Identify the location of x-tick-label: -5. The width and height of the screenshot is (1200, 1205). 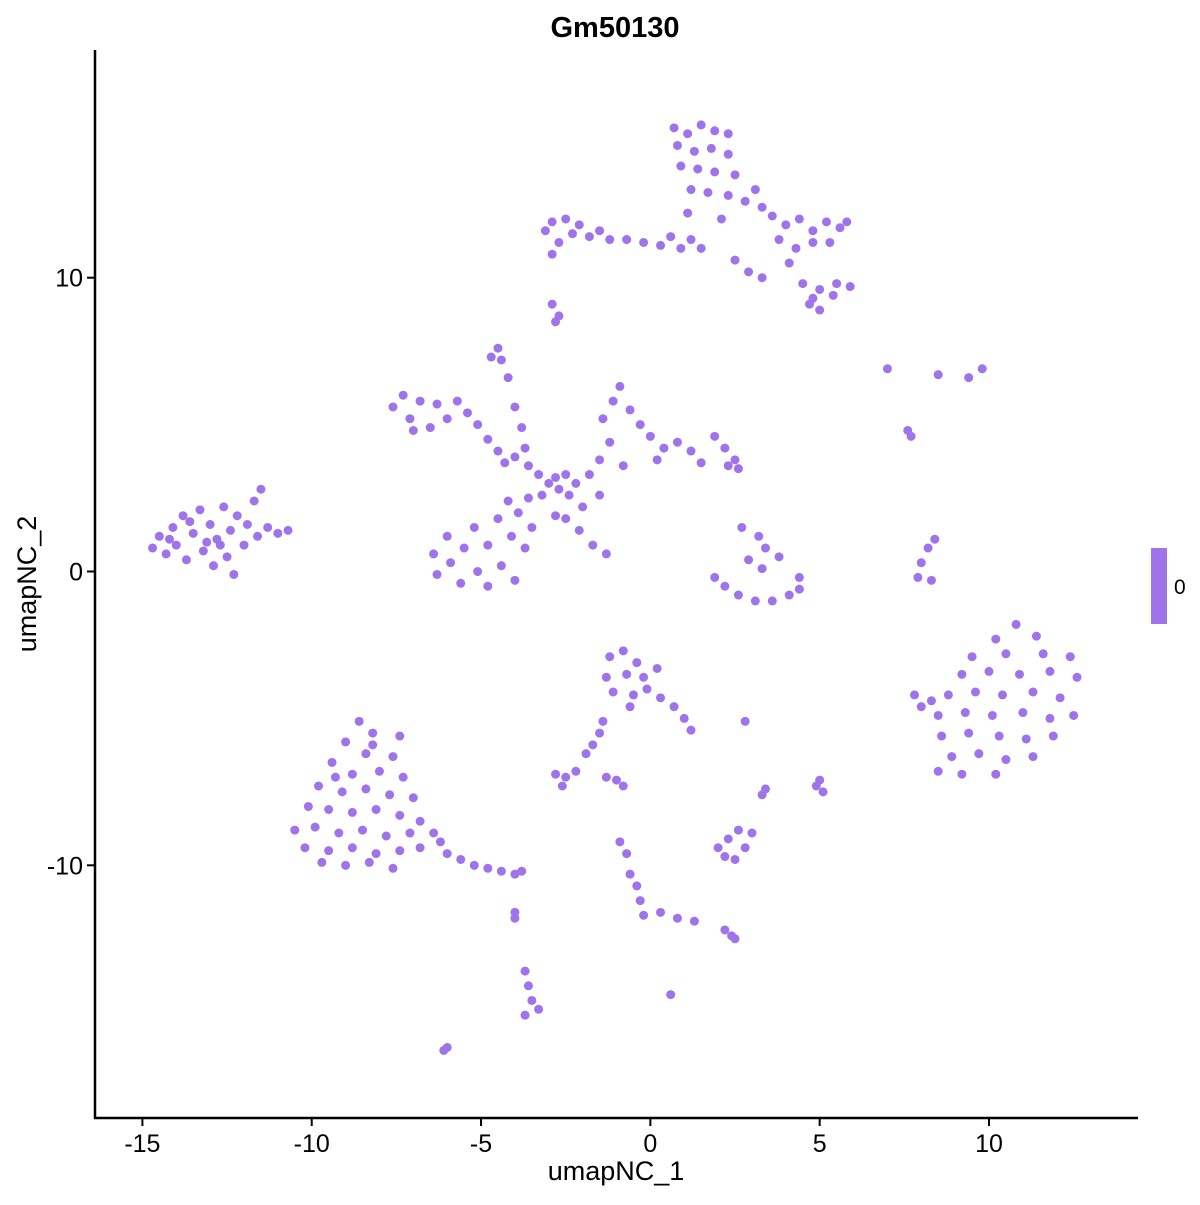
(481, 1144).